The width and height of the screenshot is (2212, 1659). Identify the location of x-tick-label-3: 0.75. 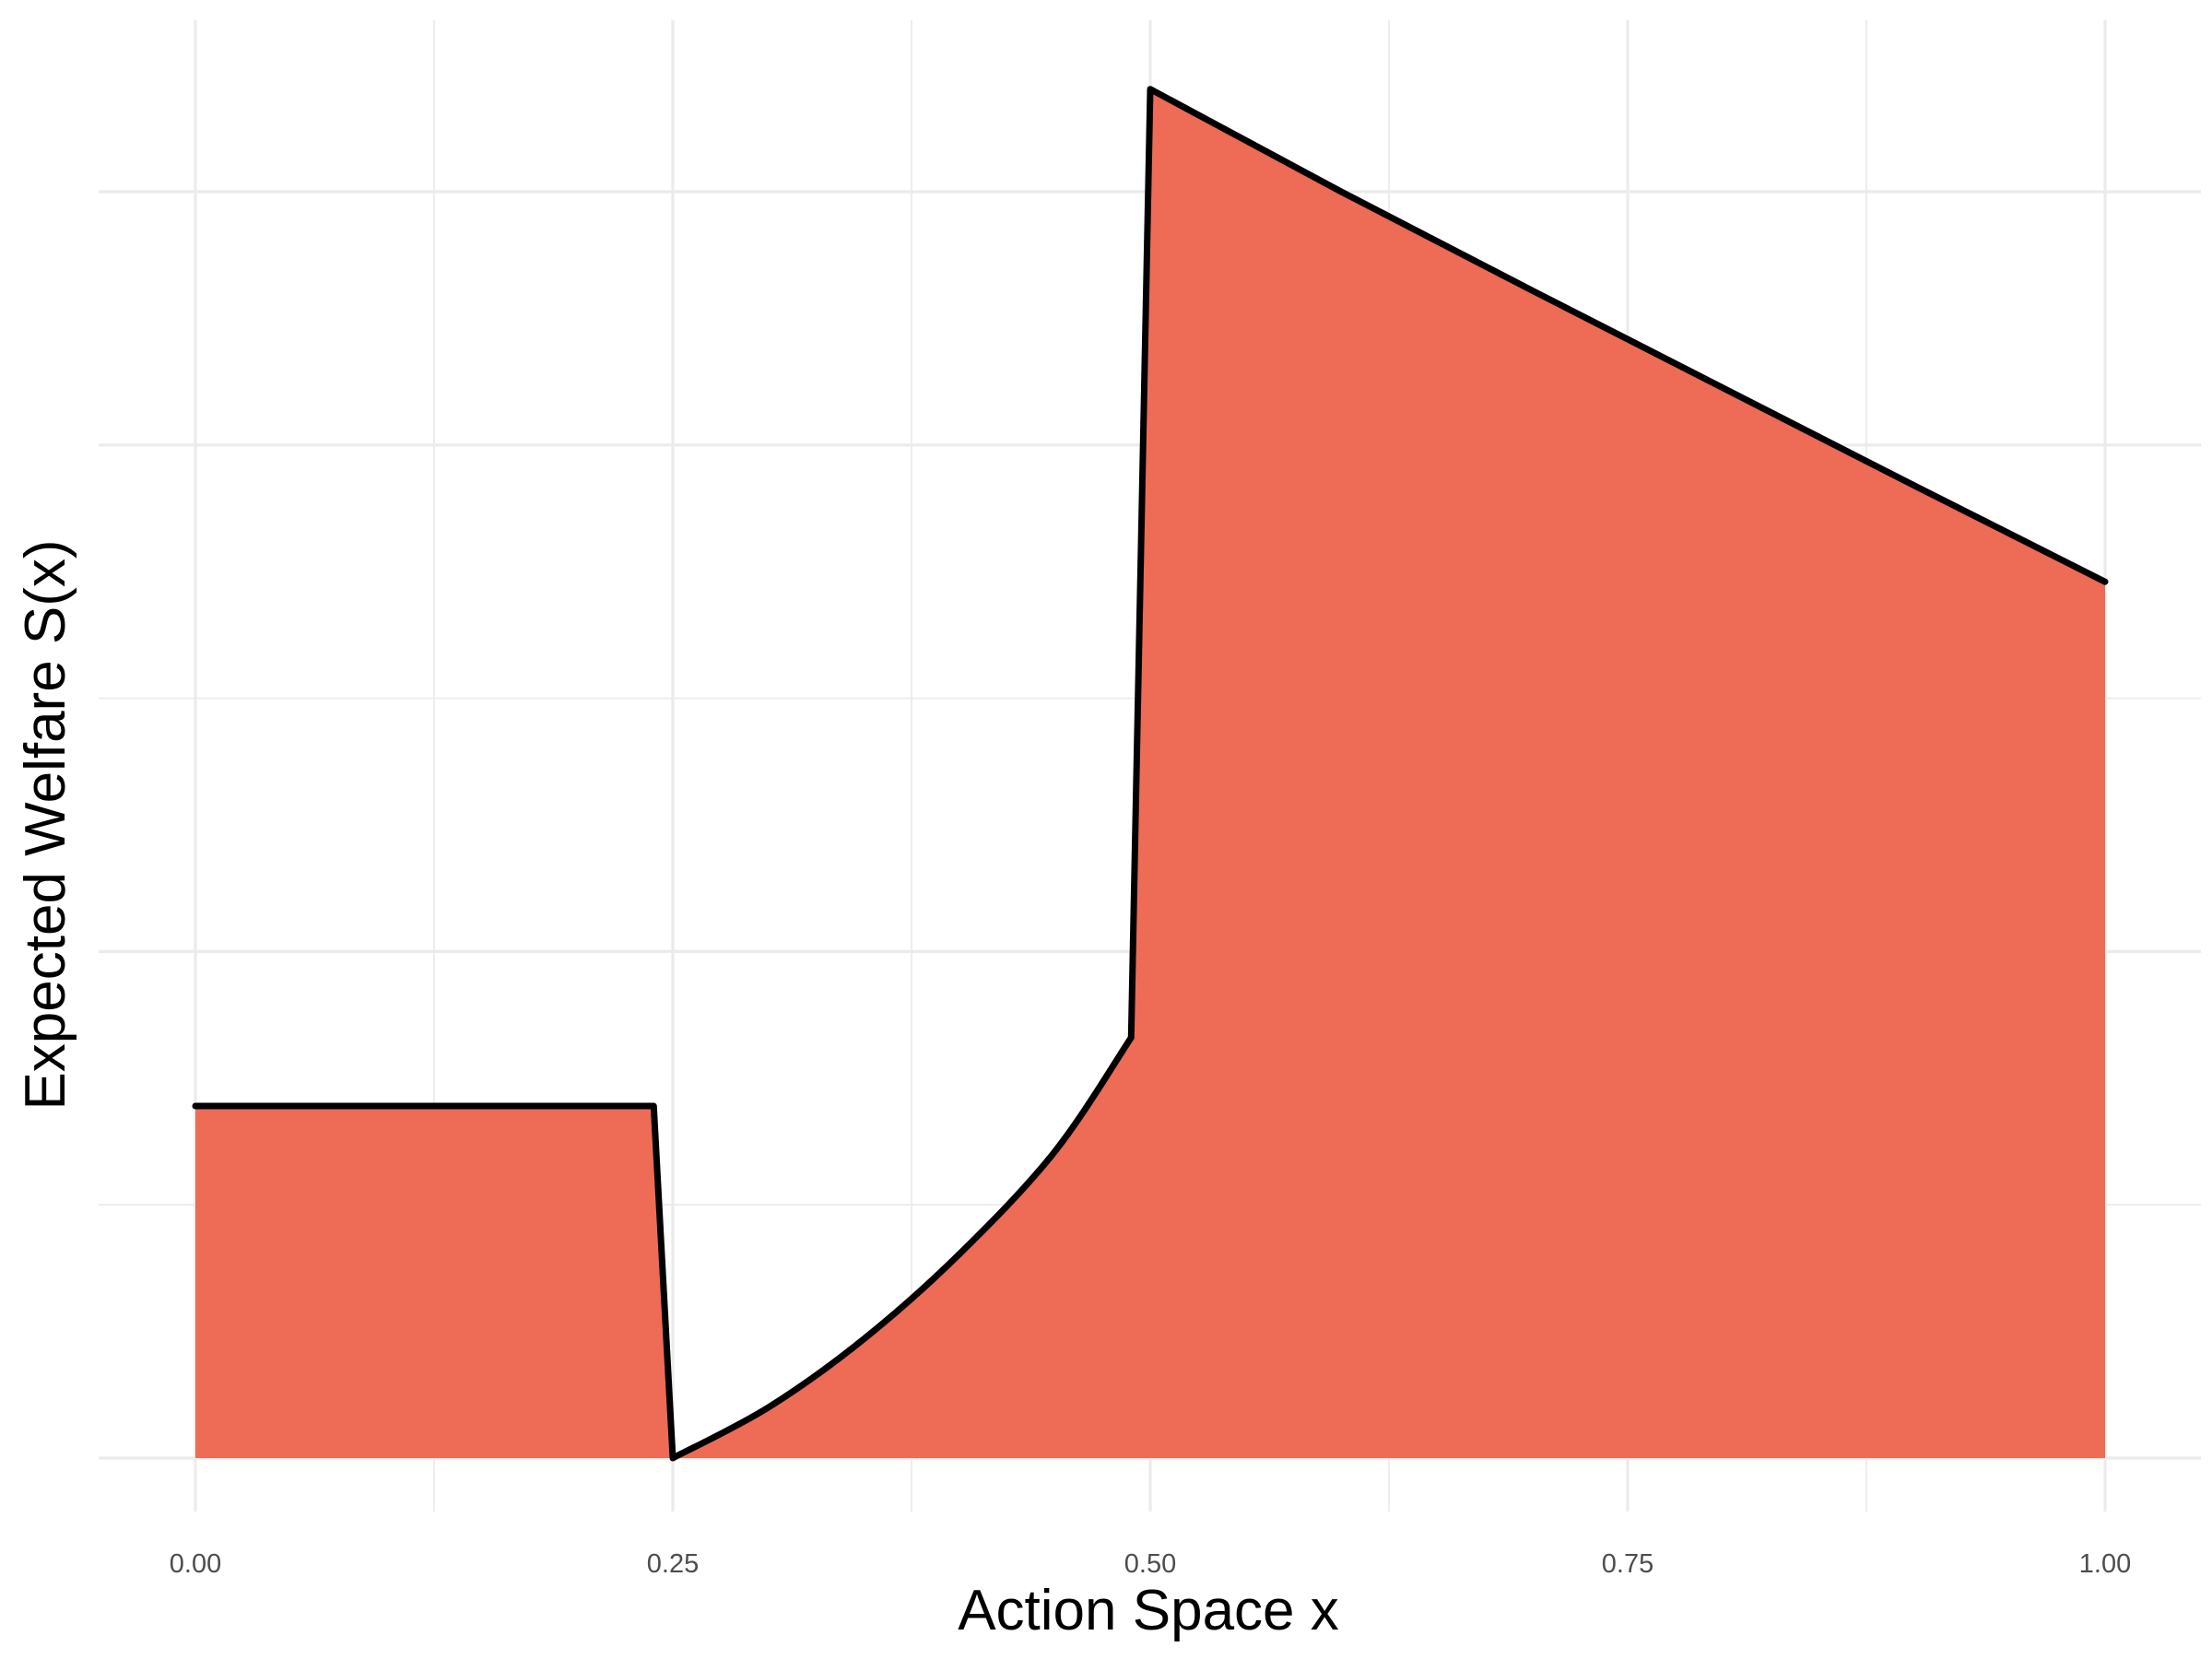
(1627, 1564).